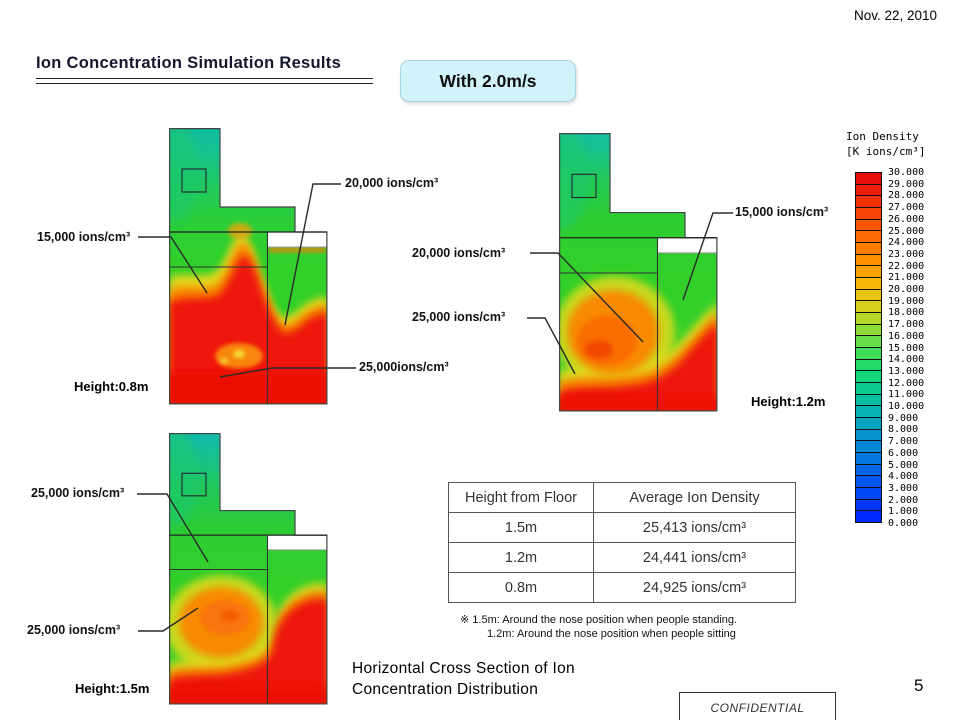 The image size is (960, 720). What do you see at coordinates (906, 360) in the screenshot?
I see `legend-tick-label: 14.000` at bounding box center [906, 360].